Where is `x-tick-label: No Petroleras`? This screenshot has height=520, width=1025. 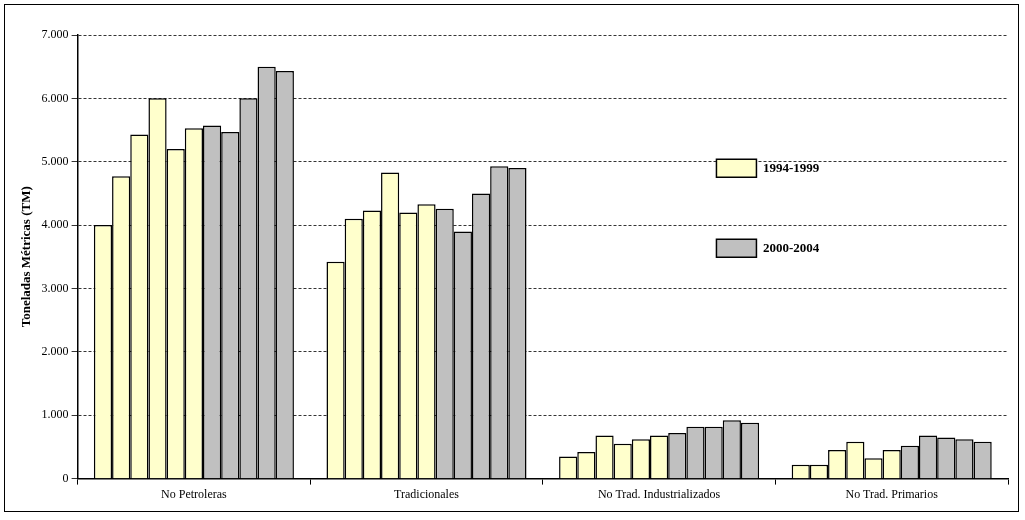
x-tick-label: No Petroleras is located at coordinates (194, 493).